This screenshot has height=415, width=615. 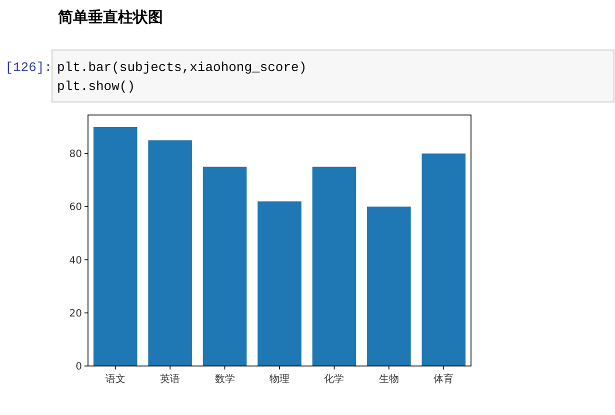 I want to click on x-tick-label: 化学, so click(x=334, y=379).